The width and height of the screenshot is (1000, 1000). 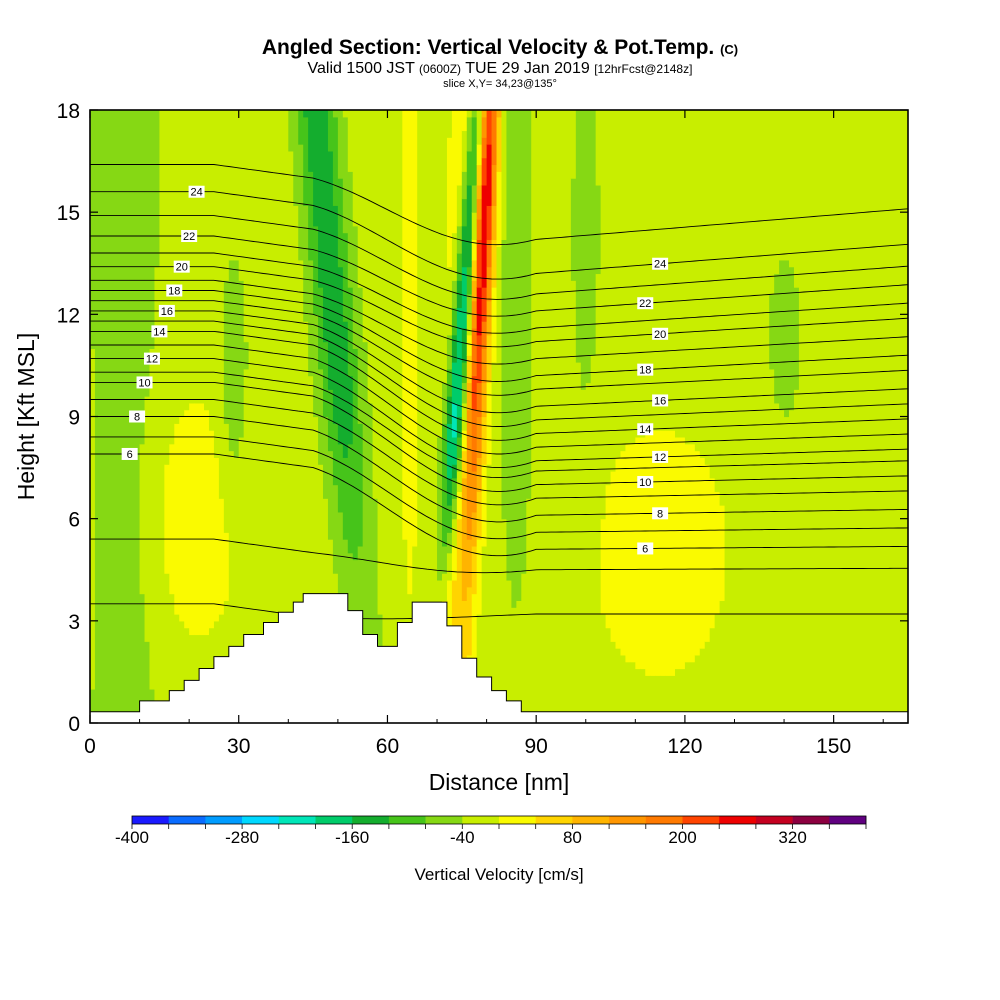 What do you see at coordinates (132, 837) in the screenshot?
I see `colorbar-tick-label: -400` at bounding box center [132, 837].